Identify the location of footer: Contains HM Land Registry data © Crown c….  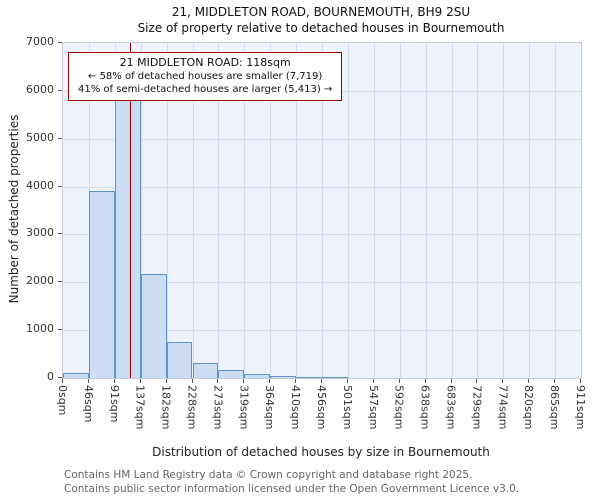
(291, 482).